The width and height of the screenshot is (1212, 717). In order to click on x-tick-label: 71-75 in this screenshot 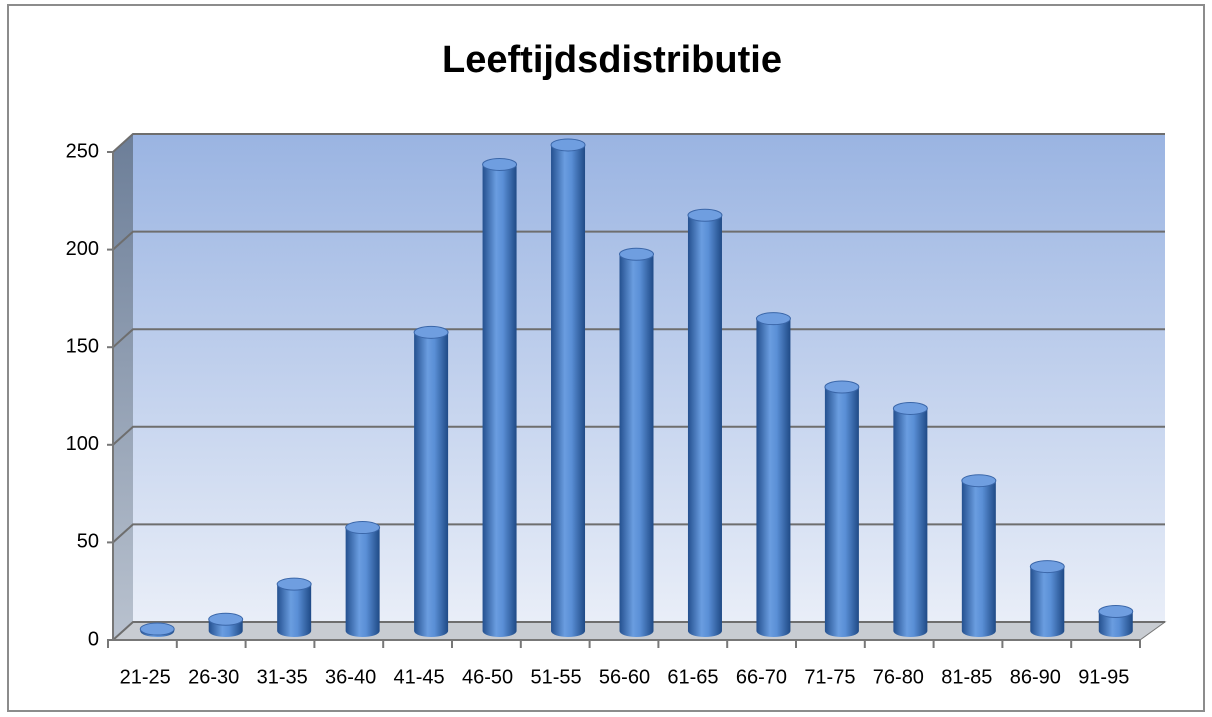, I will do `click(829, 677)`.